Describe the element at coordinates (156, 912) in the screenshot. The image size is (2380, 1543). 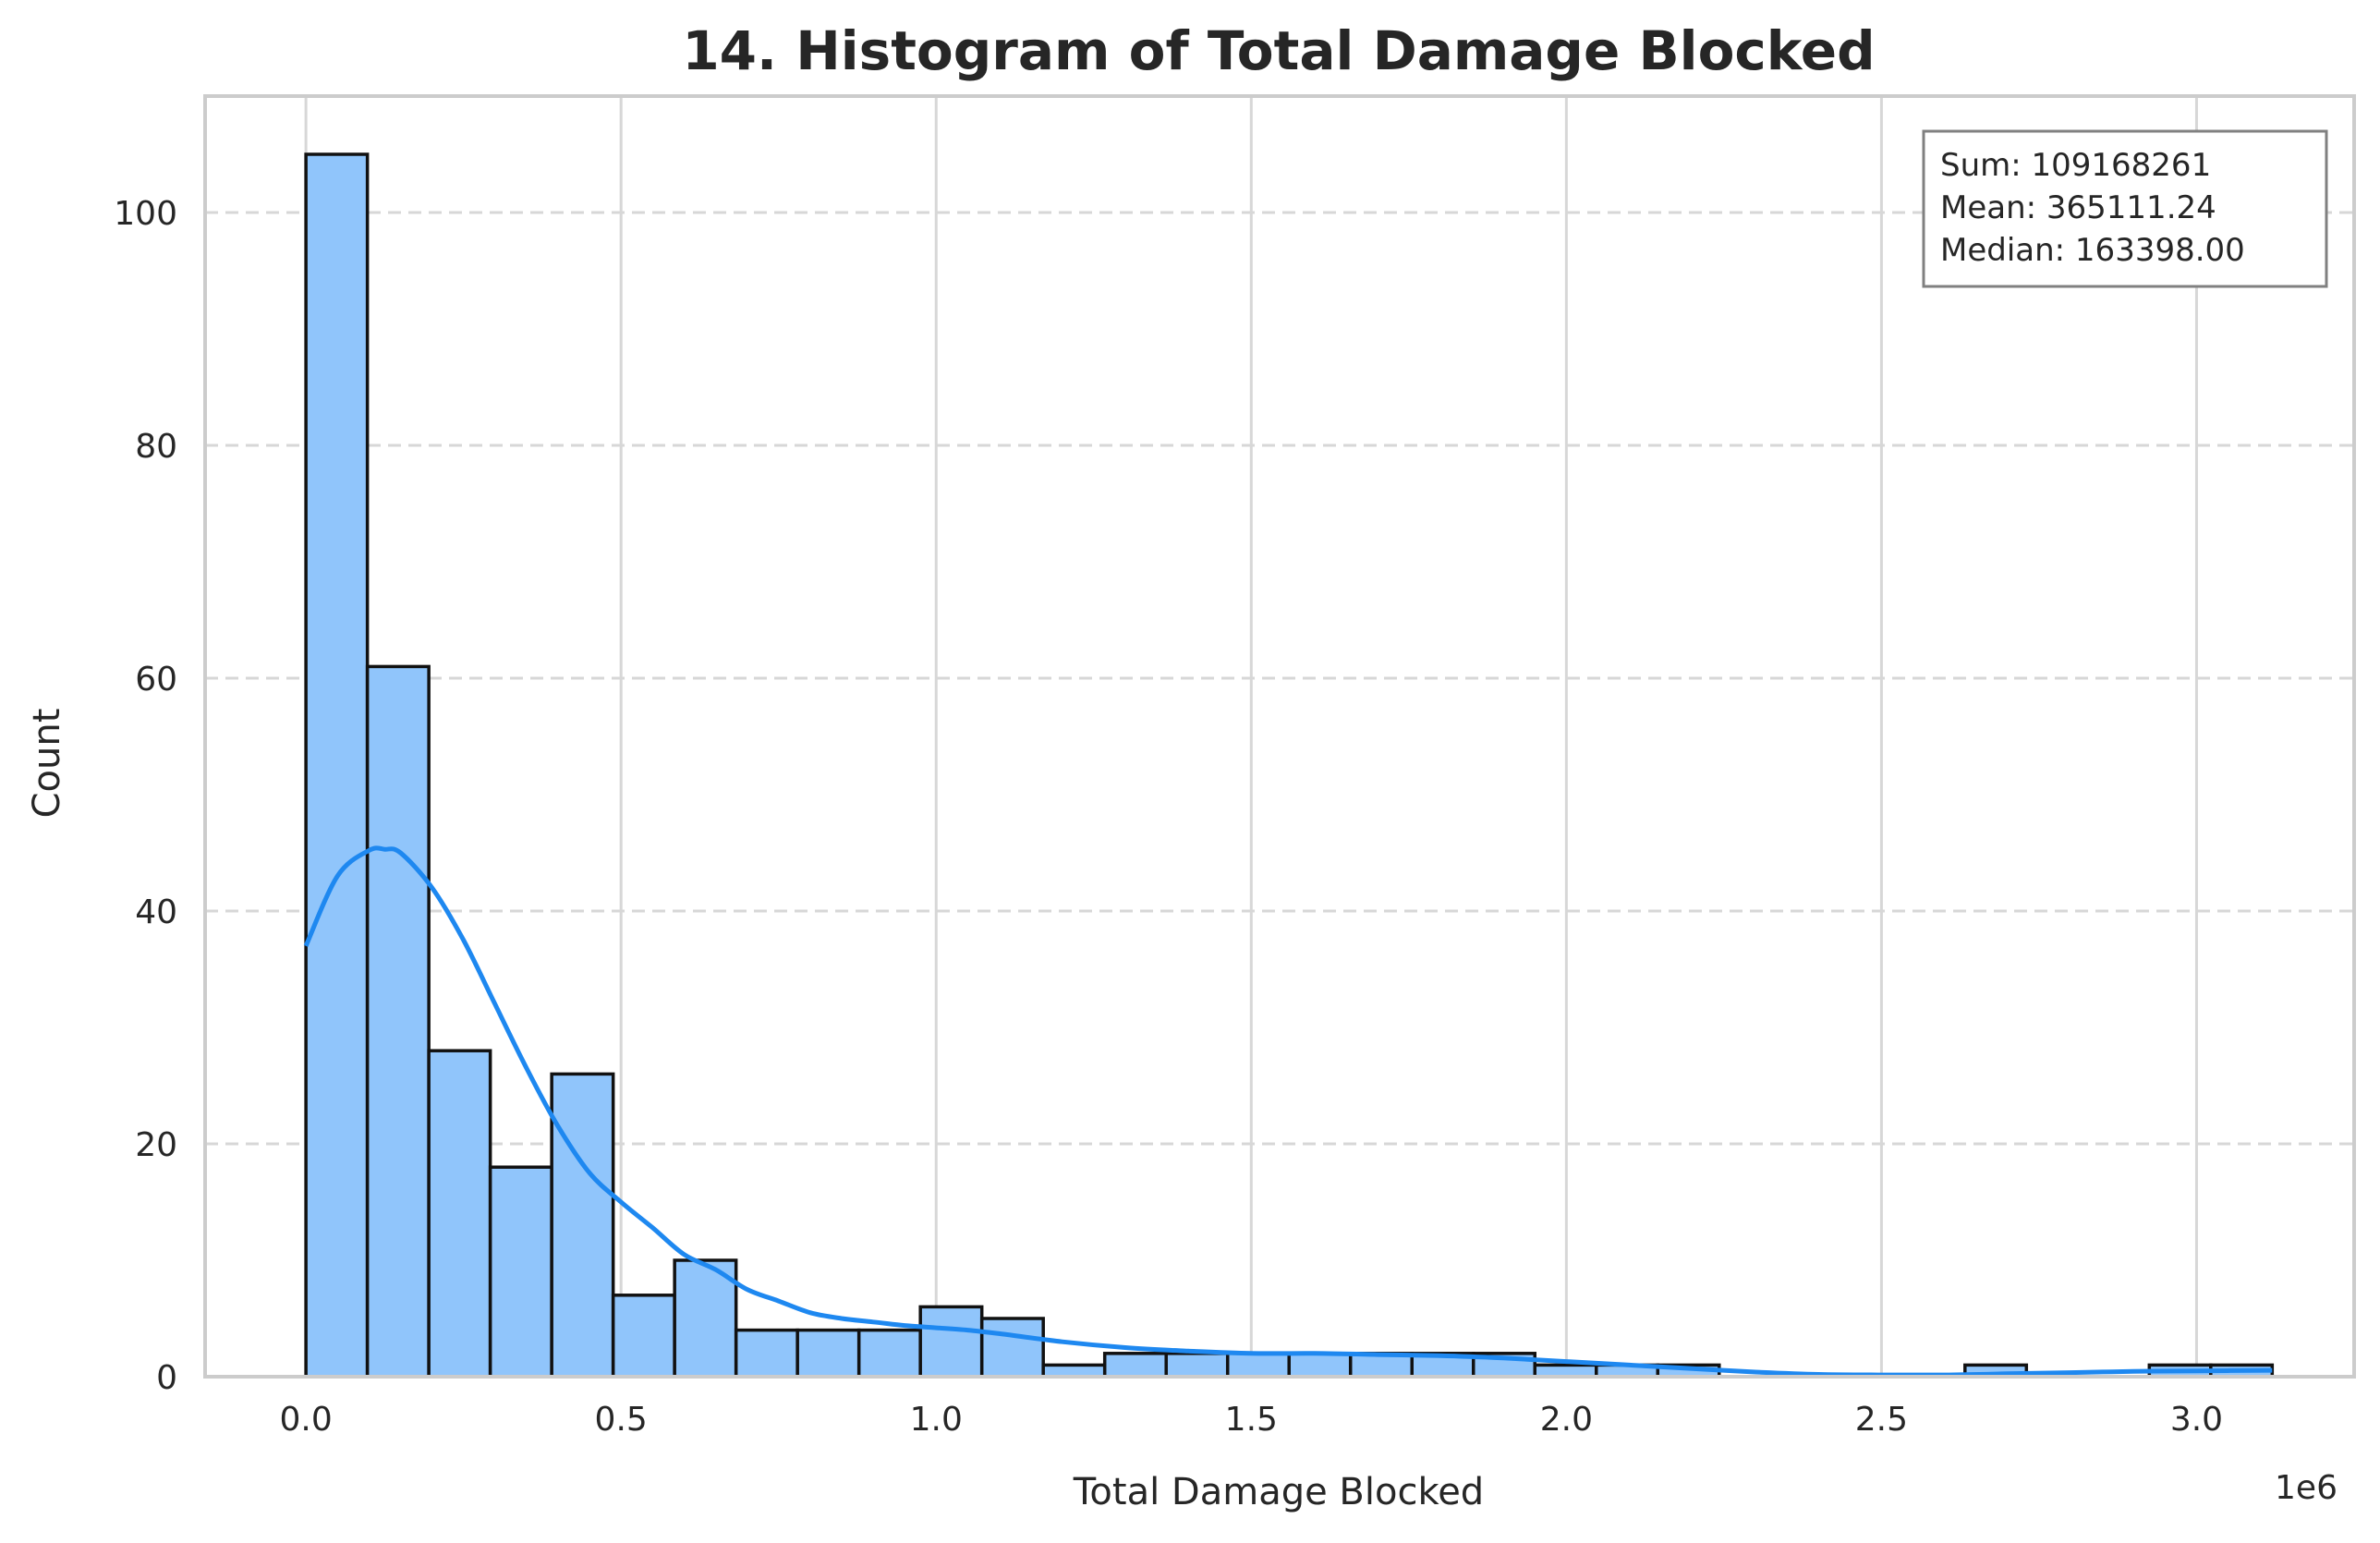
I see `y-tick-label-2: 40` at that location.